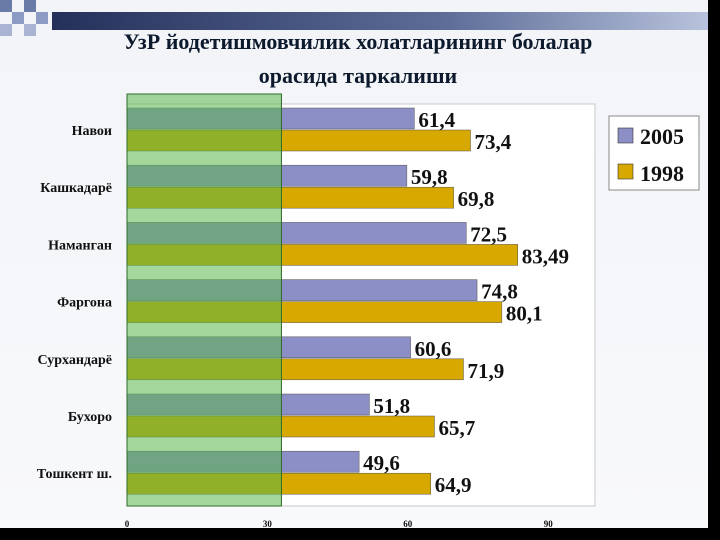  I want to click on legend: 2005 1998, so click(654, 153).